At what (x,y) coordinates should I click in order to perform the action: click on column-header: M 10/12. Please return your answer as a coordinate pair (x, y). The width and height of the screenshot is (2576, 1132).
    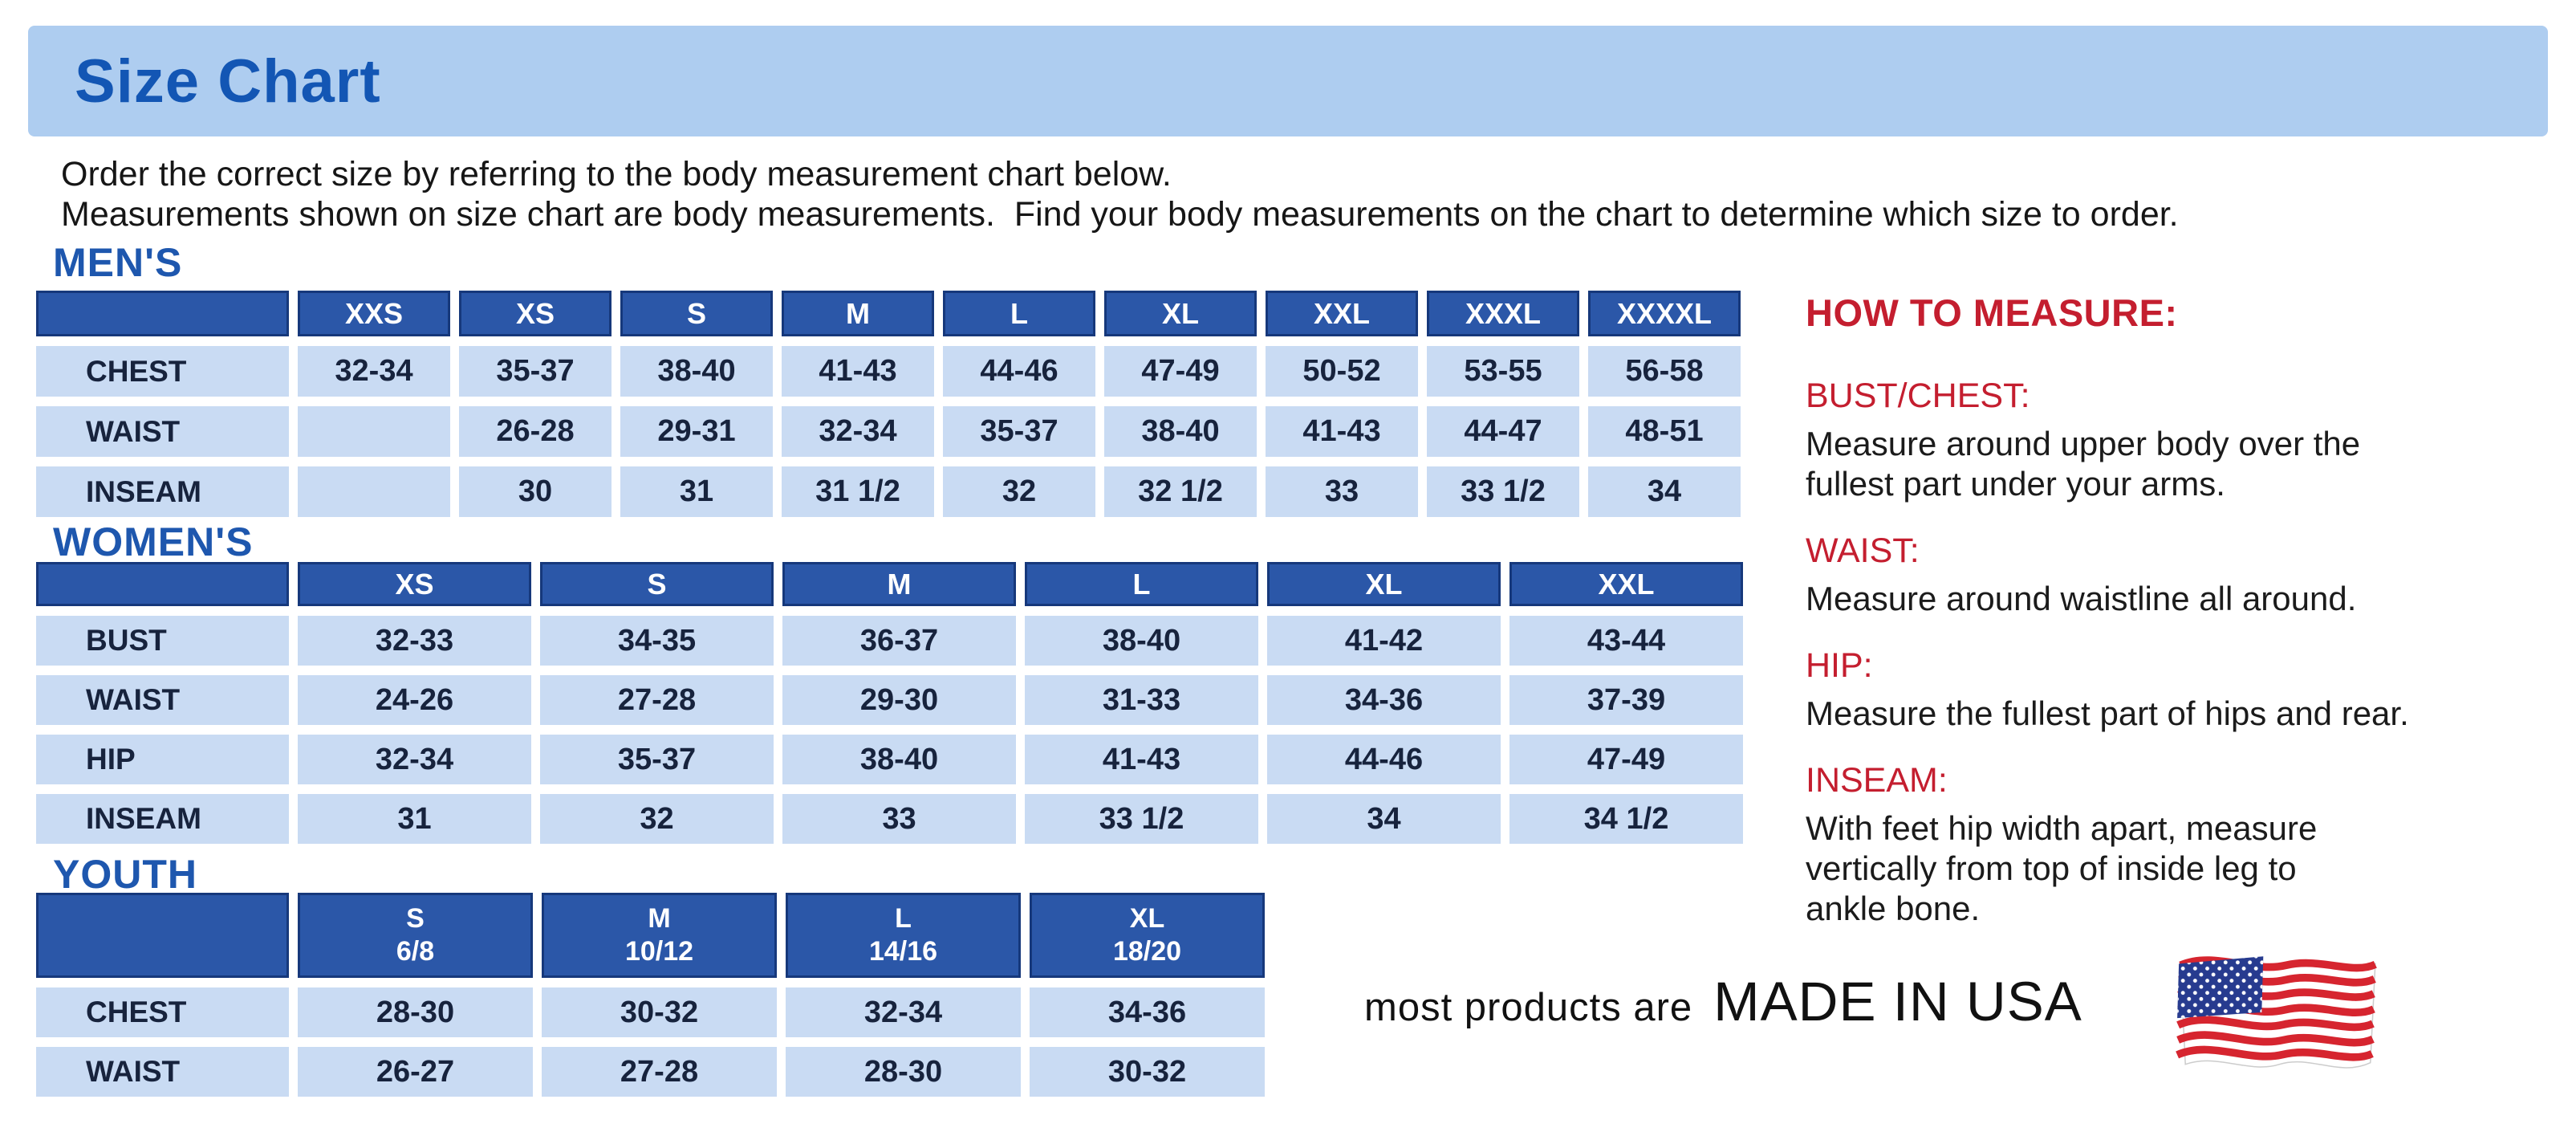
    Looking at the image, I should click on (659, 936).